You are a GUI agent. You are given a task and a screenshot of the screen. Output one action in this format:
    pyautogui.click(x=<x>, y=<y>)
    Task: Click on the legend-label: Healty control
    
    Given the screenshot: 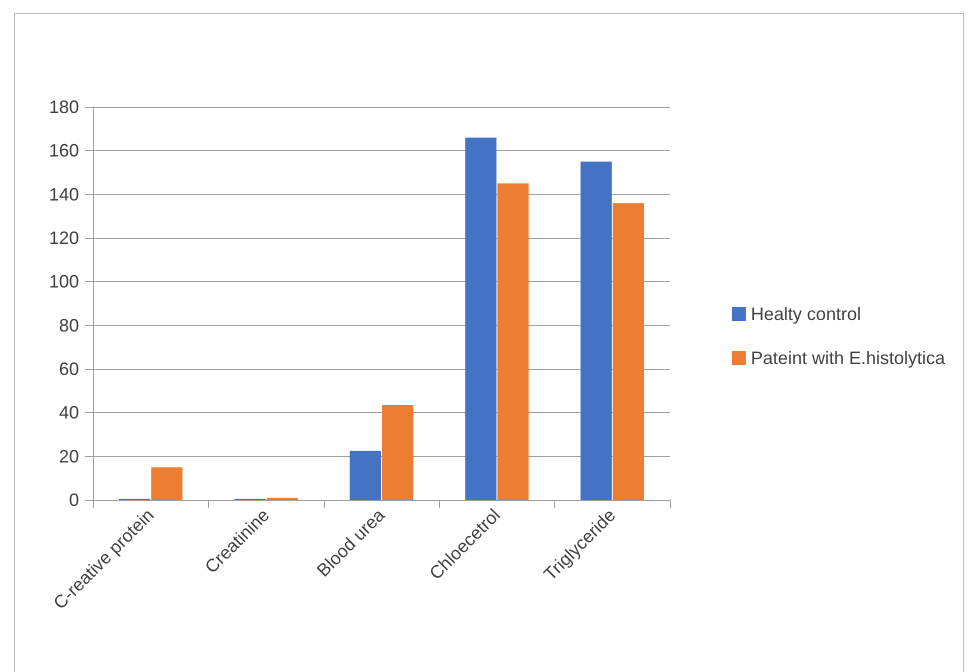 What is the action you would take?
    pyautogui.click(x=805, y=314)
    